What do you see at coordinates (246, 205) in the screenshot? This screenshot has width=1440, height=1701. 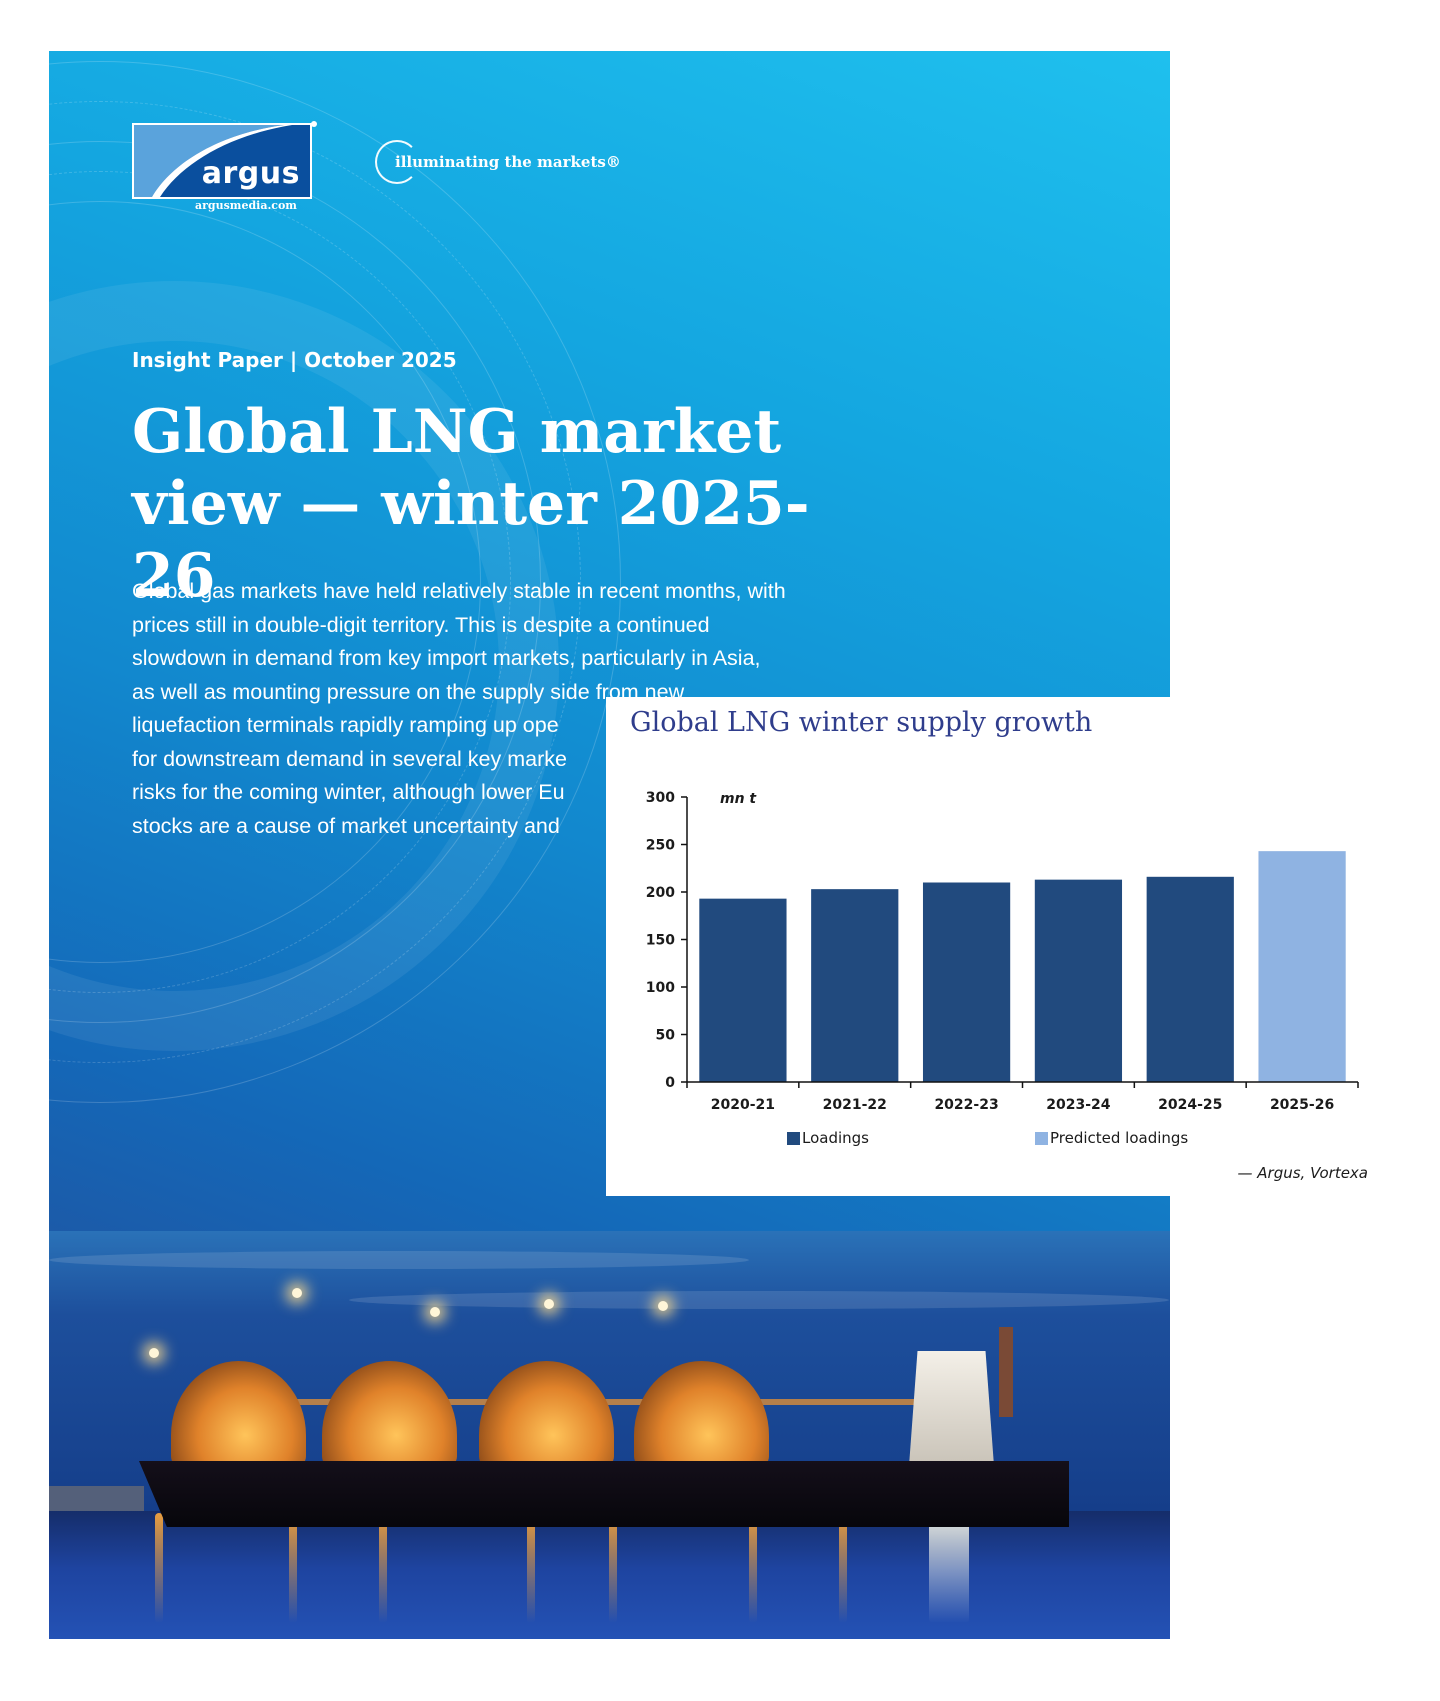 I see `logo-url: argusmedia.com` at bounding box center [246, 205].